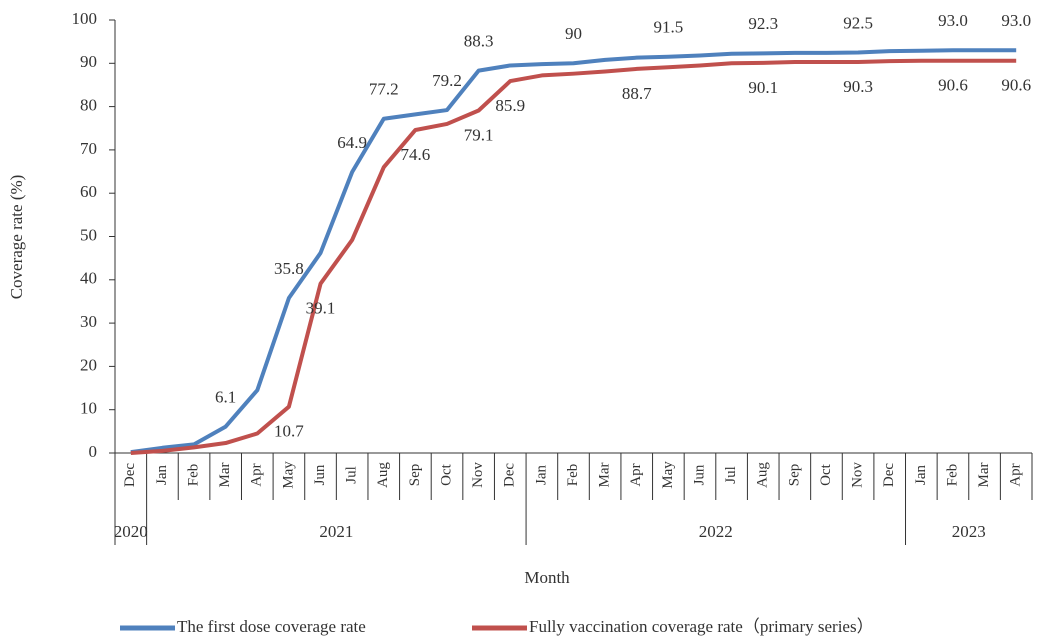 This screenshot has width=1056, height=641. What do you see at coordinates (384, 89) in the screenshot?
I see `data-label: 77.2` at bounding box center [384, 89].